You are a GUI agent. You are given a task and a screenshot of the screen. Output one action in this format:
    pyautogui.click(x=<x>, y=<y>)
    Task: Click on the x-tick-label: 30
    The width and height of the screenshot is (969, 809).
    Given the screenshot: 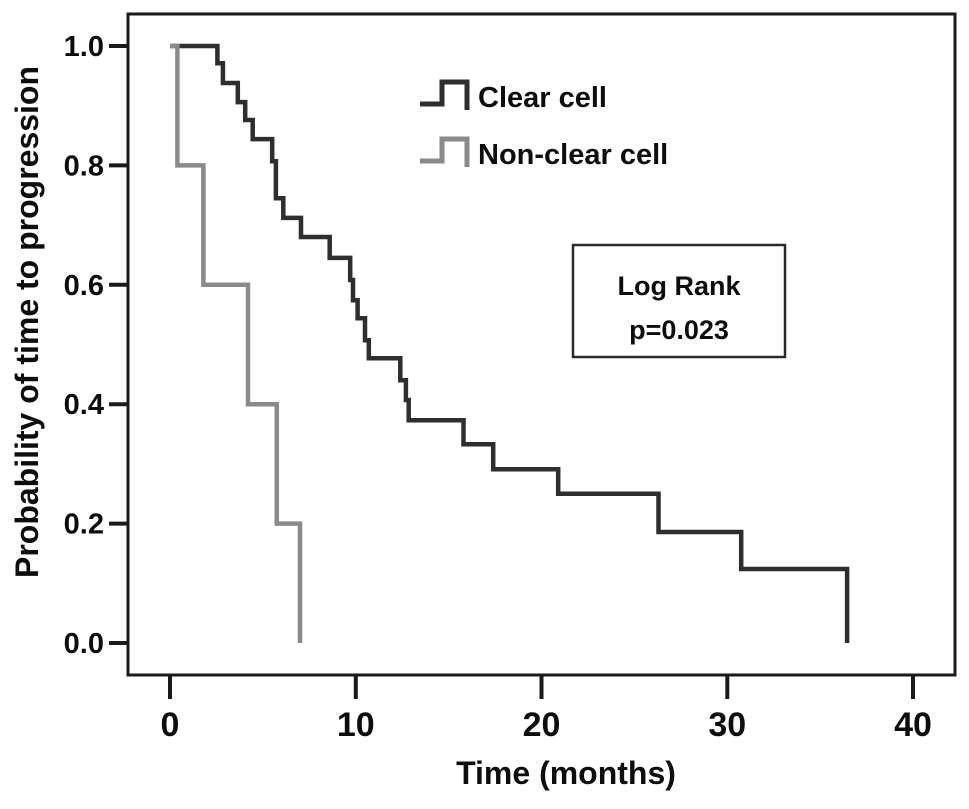 What is the action you would take?
    pyautogui.click(x=727, y=725)
    